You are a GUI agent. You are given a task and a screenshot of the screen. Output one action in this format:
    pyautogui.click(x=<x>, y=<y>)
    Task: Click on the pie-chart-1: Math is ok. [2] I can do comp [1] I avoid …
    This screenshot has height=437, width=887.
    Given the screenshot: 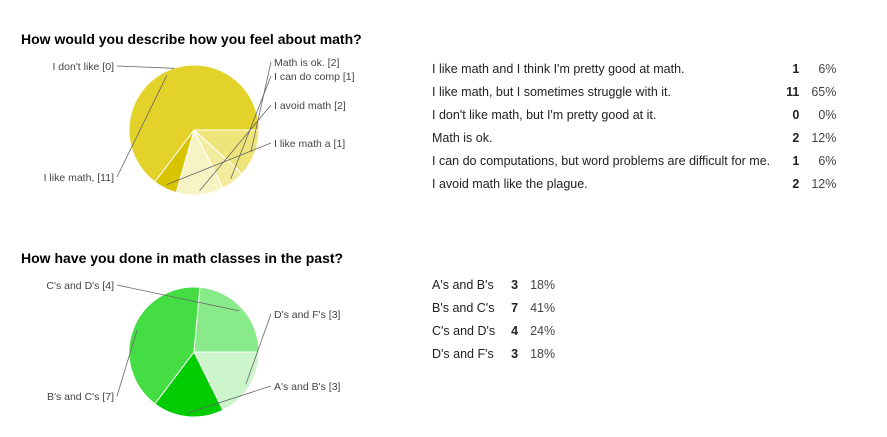 What is the action you would take?
    pyautogui.click(x=199, y=126)
    